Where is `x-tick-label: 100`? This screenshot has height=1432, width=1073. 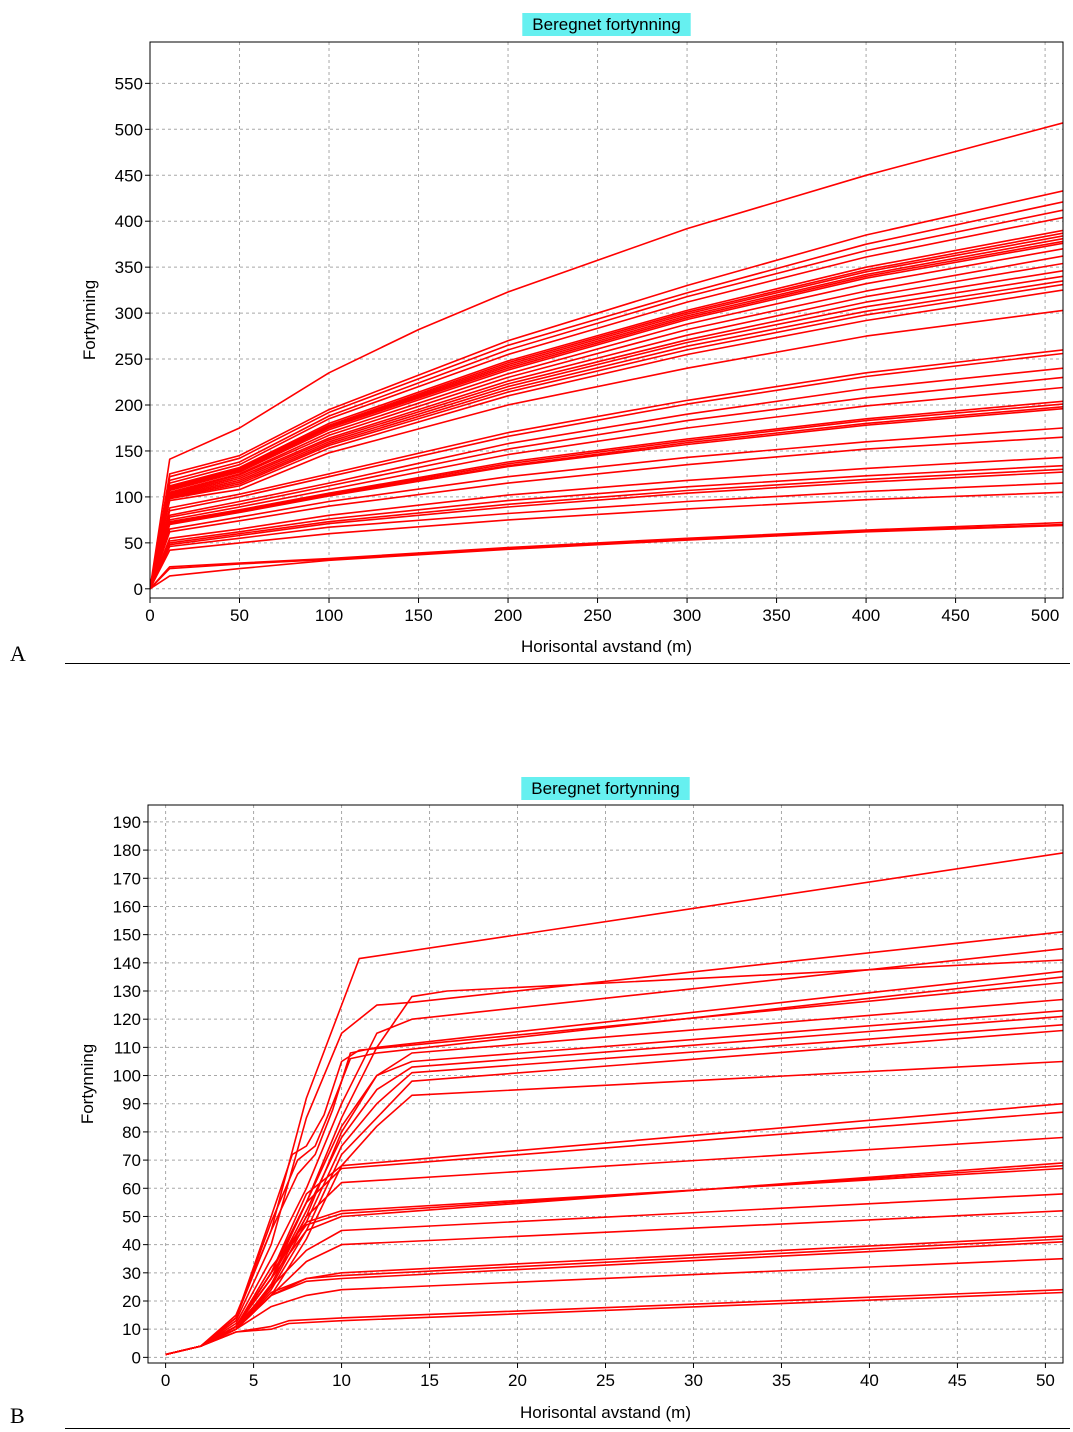
x-tick-label: 100 is located at coordinates (329, 615).